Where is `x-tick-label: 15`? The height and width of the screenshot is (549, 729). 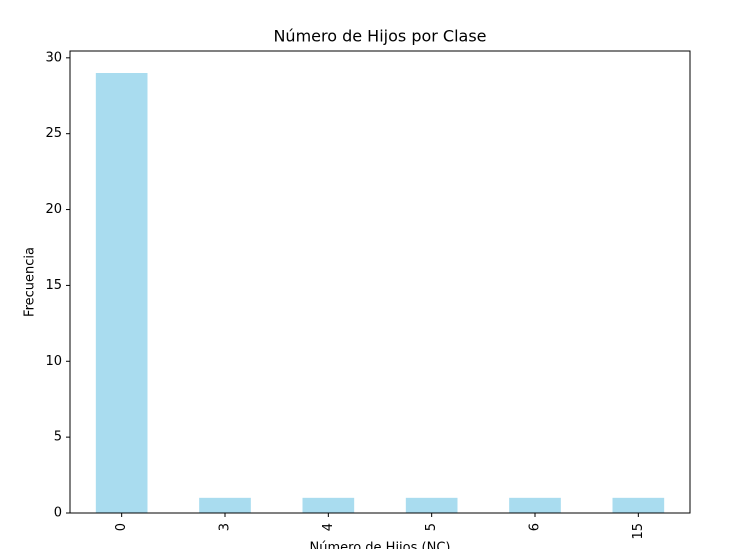 x-tick-label: 15 is located at coordinates (638, 531).